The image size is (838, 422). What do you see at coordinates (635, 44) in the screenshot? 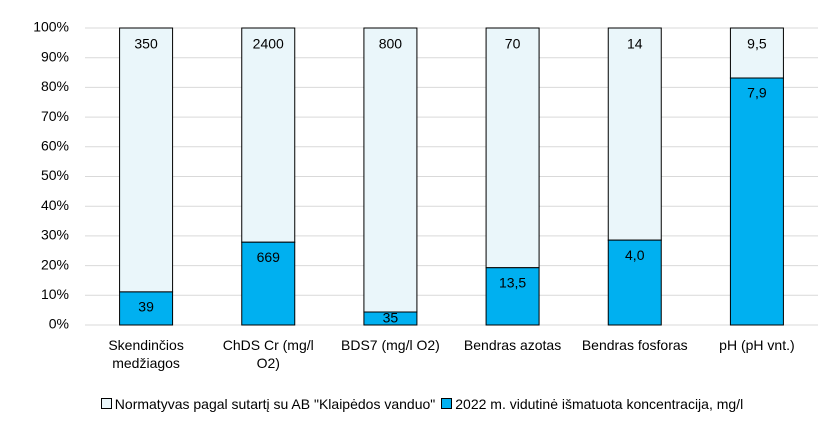
I see `data-label: 14` at bounding box center [635, 44].